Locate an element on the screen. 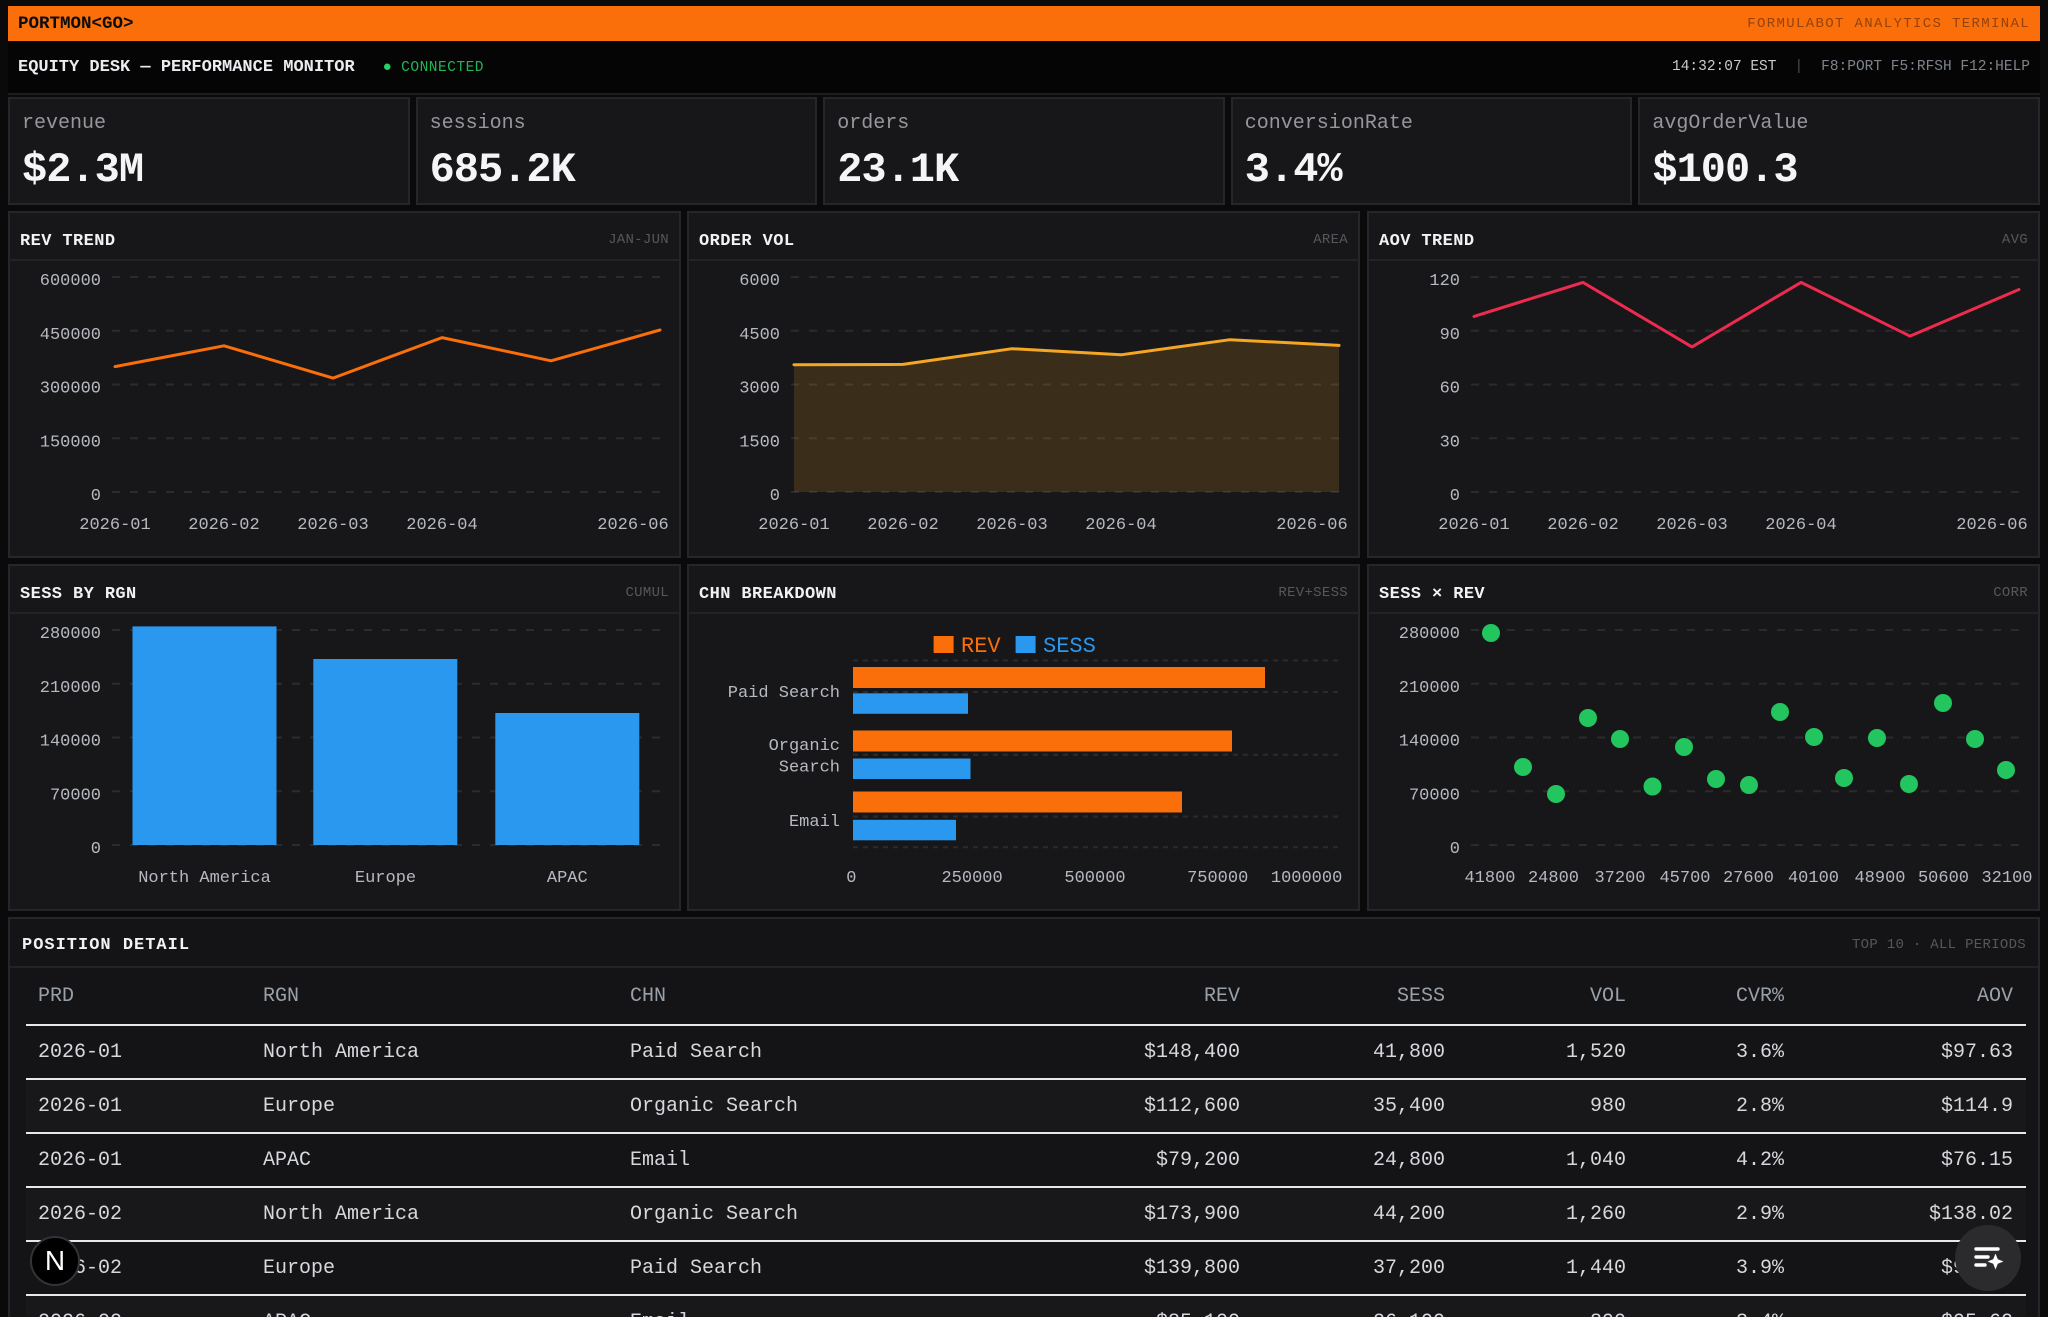 Image resolution: width=2048 pixels, height=1317 pixels. svg-text: 30 is located at coordinates (1449, 442).